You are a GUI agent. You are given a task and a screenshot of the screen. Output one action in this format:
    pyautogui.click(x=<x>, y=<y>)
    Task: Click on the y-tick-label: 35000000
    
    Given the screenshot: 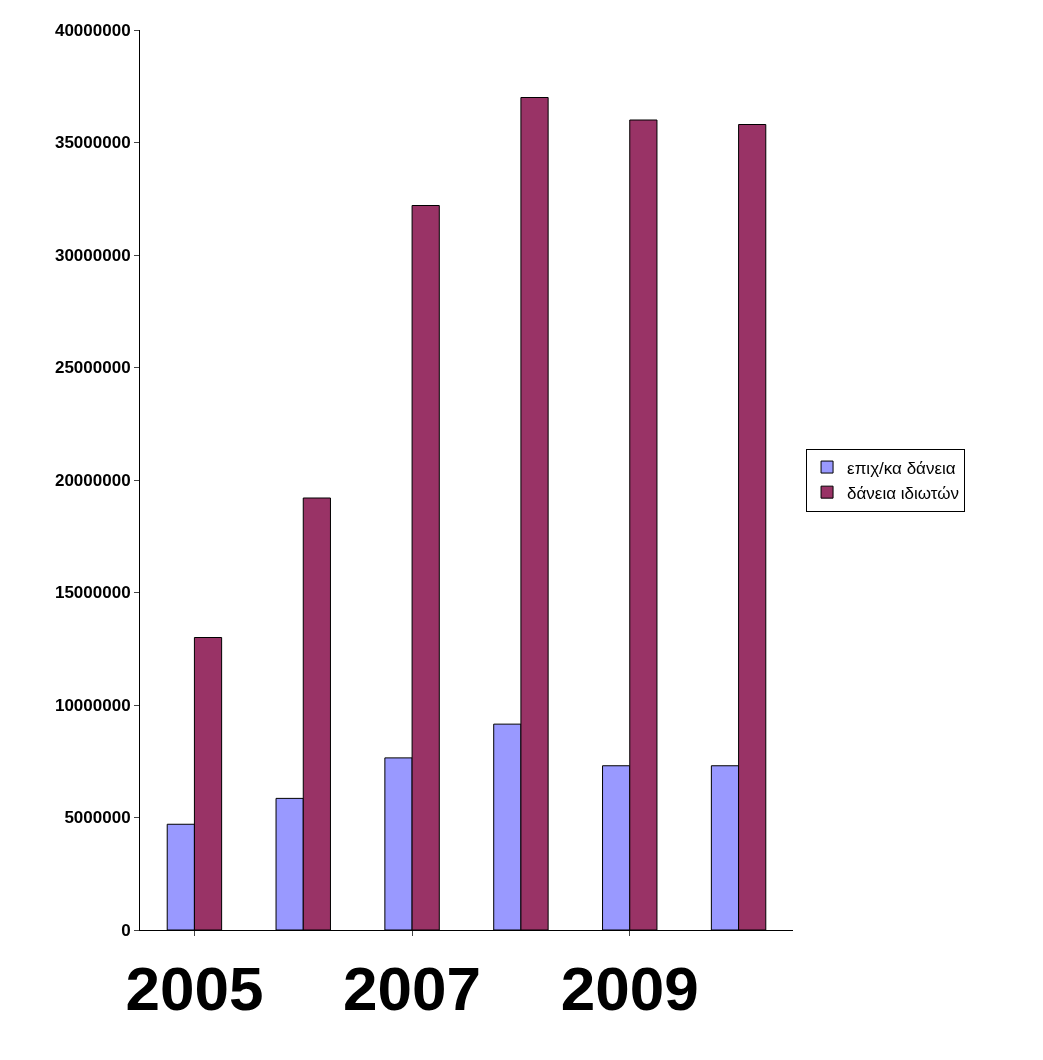 What is the action you would take?
    pyautogui.click(x=92, y=143)
    